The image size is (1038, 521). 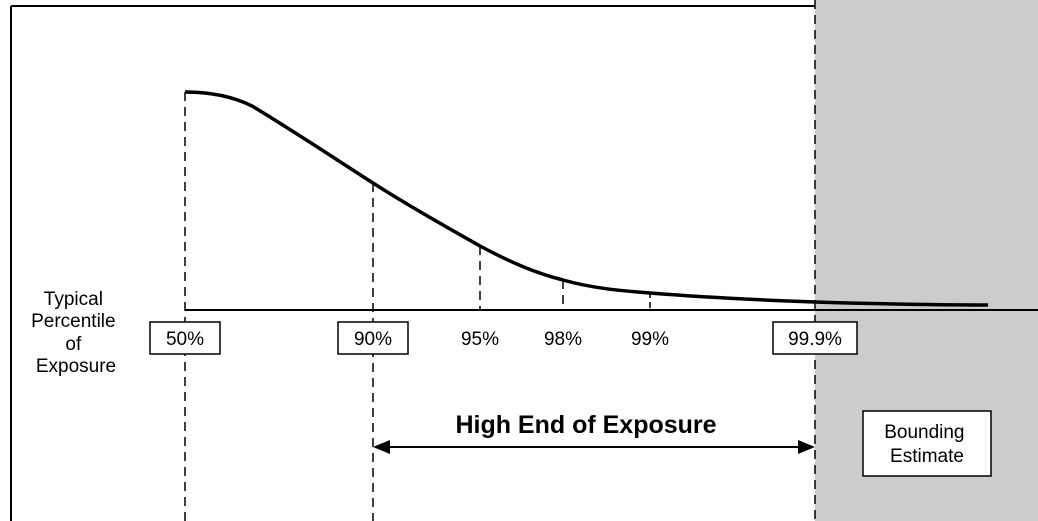 I want to click on bounding-estimate-line: Bounding, so click(x=924, y=432).